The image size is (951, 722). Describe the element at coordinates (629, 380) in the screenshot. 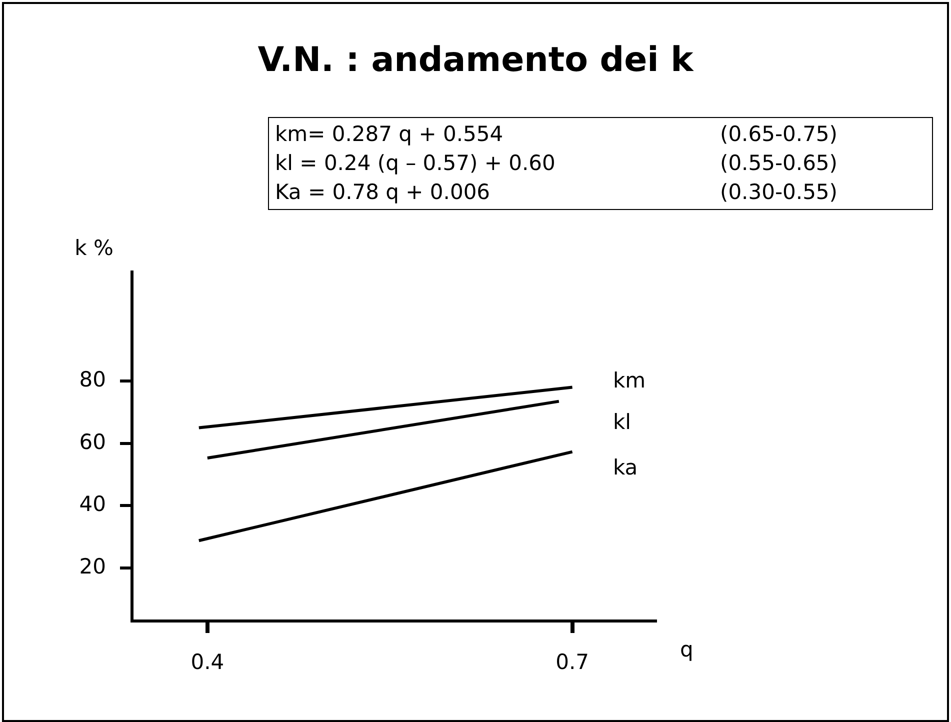

I see `series-label: km` at that location.